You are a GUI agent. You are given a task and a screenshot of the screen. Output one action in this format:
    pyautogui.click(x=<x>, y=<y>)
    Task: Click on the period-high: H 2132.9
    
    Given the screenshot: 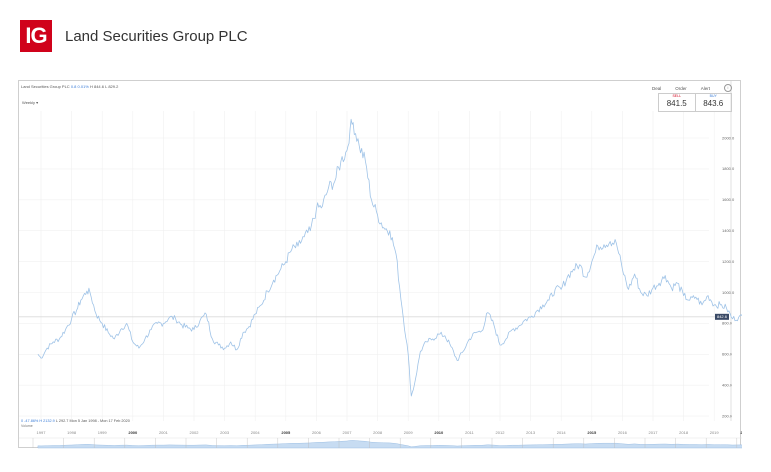 What is the action you would take?
    pyautogui.click(x=47, y=421)
    